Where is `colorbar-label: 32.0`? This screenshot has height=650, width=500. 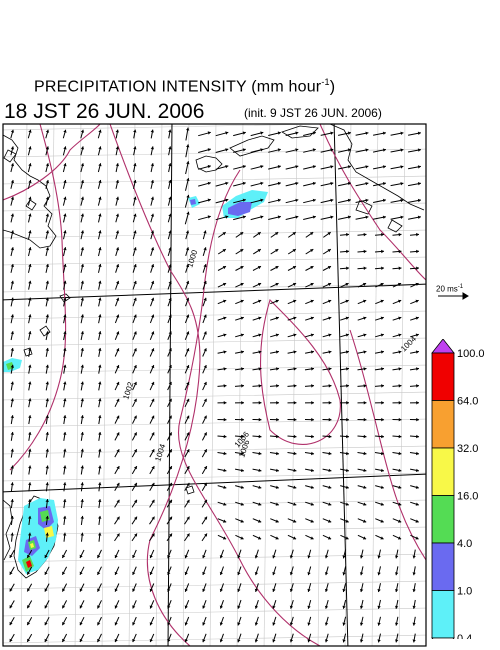 colorbar-label: 32.0 is located at coordinates (467, 449).